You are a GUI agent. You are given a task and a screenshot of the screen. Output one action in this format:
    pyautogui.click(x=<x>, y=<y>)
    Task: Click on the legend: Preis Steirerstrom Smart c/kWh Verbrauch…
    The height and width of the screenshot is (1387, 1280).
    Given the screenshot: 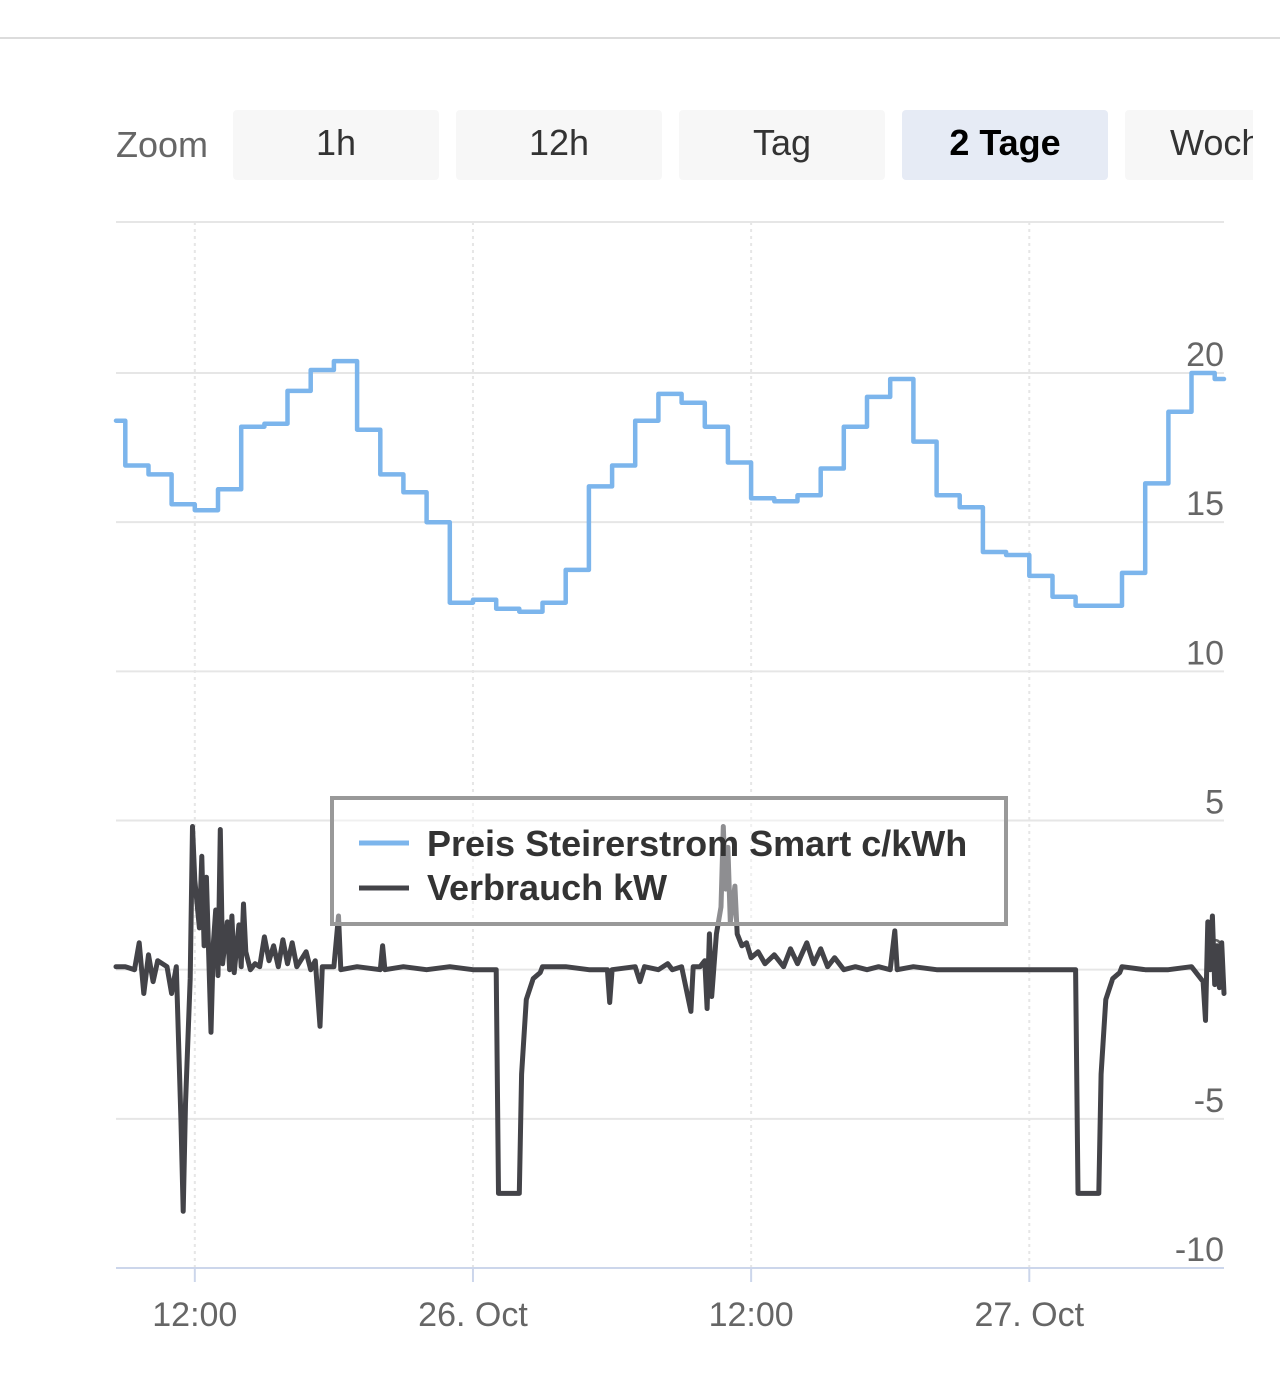 What is the action you would take?
    pyautogui.click(x=669, y=861)
    